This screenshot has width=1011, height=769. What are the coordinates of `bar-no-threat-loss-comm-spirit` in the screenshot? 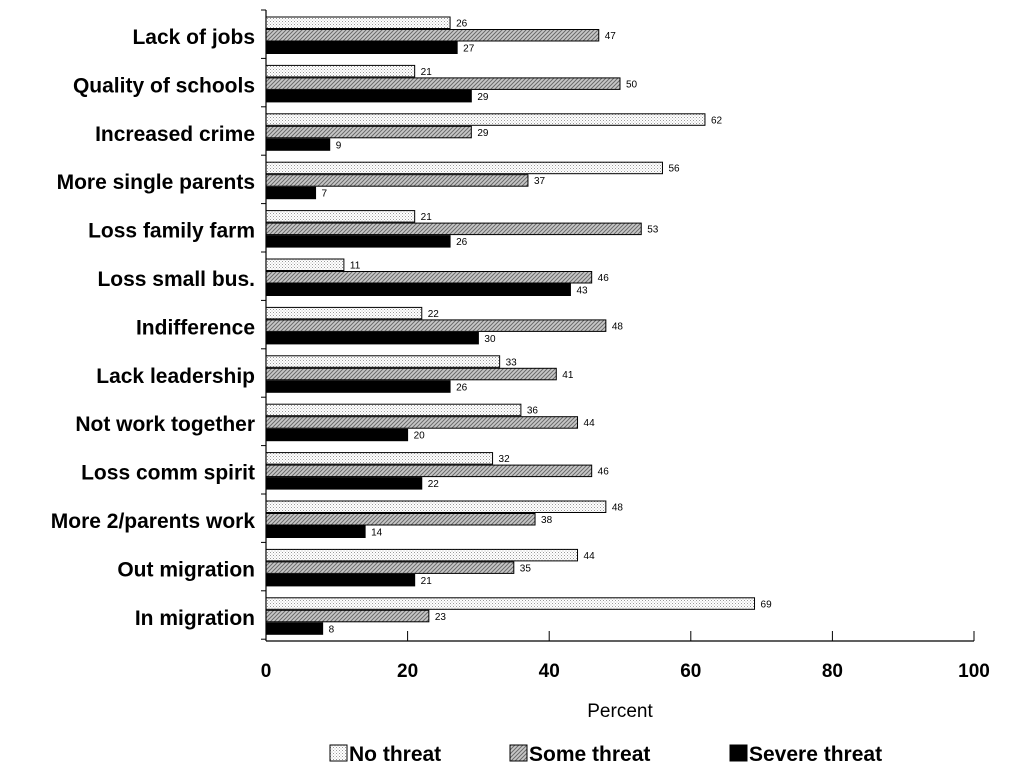 It's located at (379, 458).